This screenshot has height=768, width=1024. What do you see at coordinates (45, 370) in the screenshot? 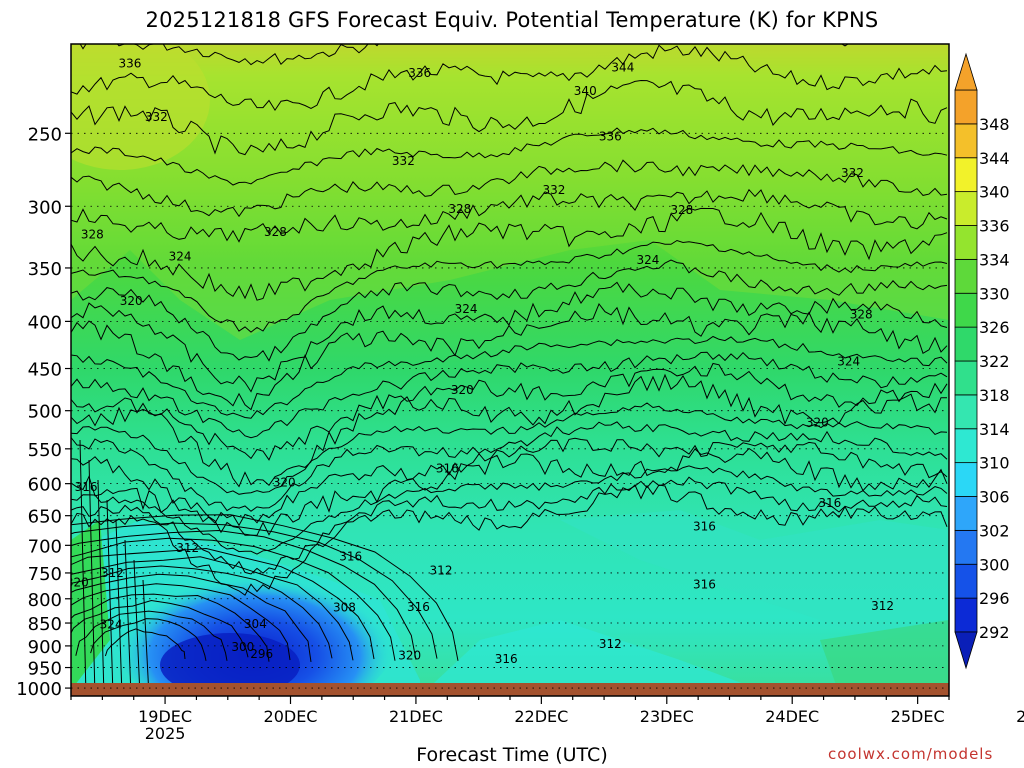
I see `y-tick-label: 450` at bounding box center [45, 370].